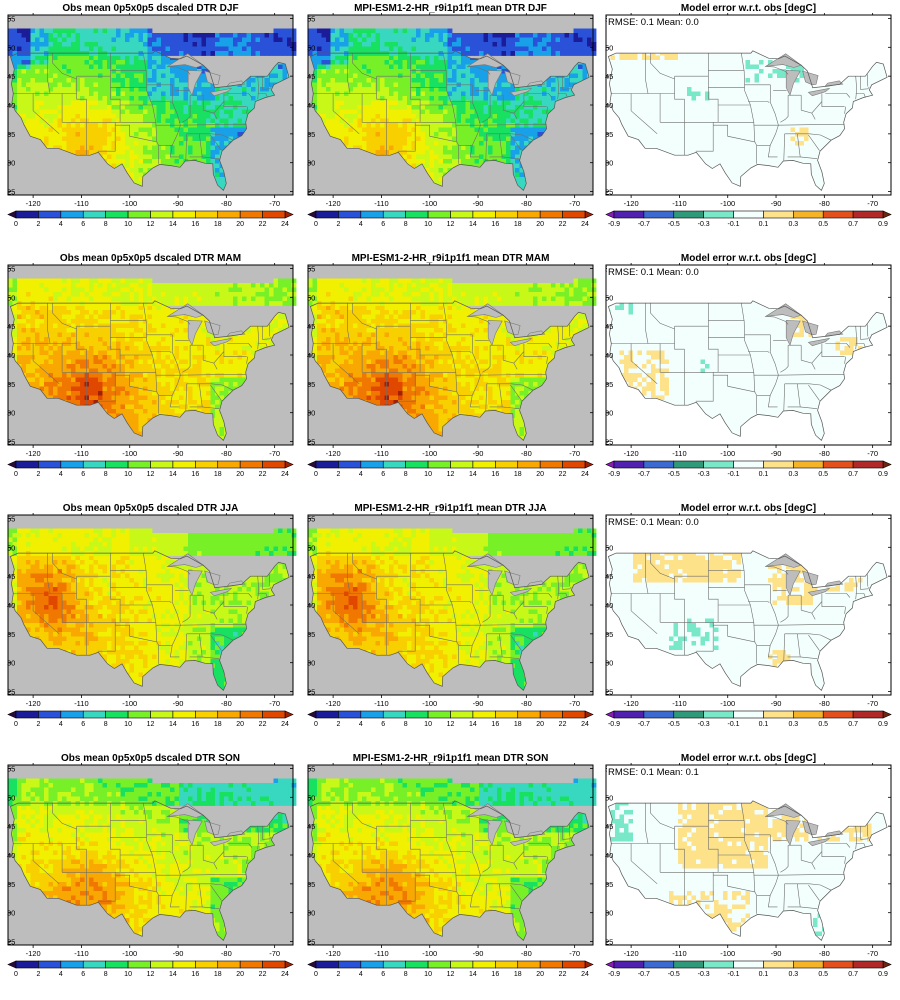  Describe the element at coordinates (853, 224) in the screenshot. I see `colorbar-label: 0.7` at that location.